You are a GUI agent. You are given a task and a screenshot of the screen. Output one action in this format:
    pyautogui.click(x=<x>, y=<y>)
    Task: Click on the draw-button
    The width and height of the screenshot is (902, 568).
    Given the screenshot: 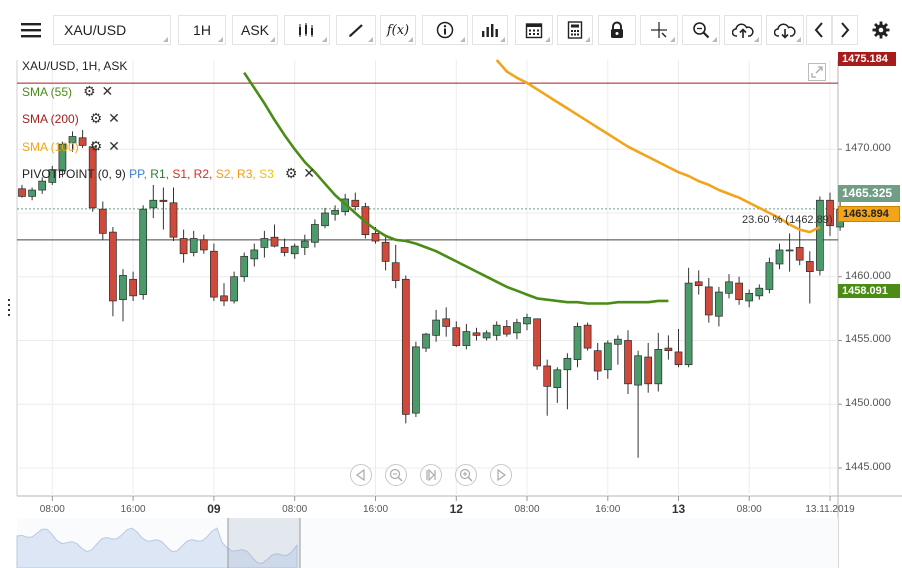 What is the action you would take?
    pyautogui.click(x=356, y=30)
    